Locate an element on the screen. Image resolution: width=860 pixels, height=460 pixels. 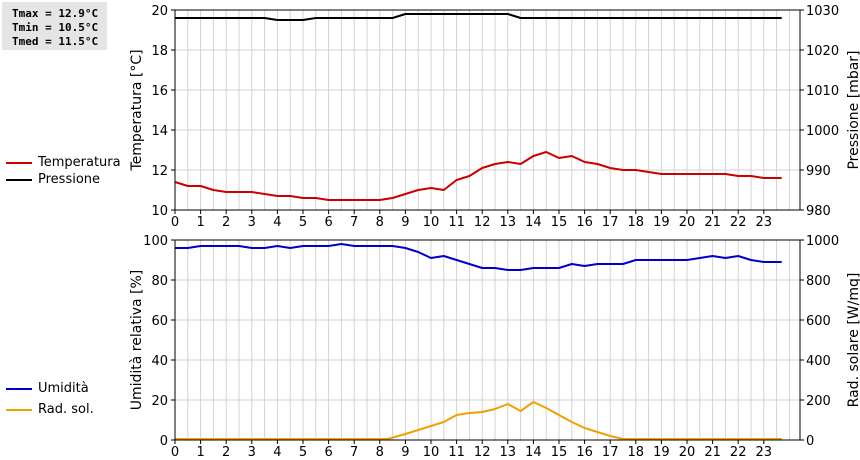
y-axis-label-left: Temperatura [°C] is located at coordinates (137, 110).